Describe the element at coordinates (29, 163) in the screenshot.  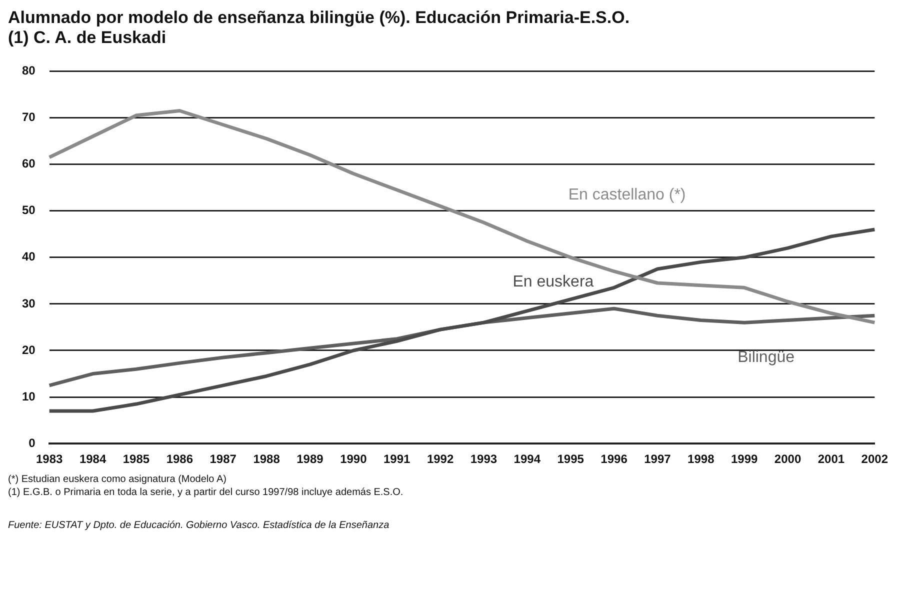
I see `y-tick-label: 60` at that location.